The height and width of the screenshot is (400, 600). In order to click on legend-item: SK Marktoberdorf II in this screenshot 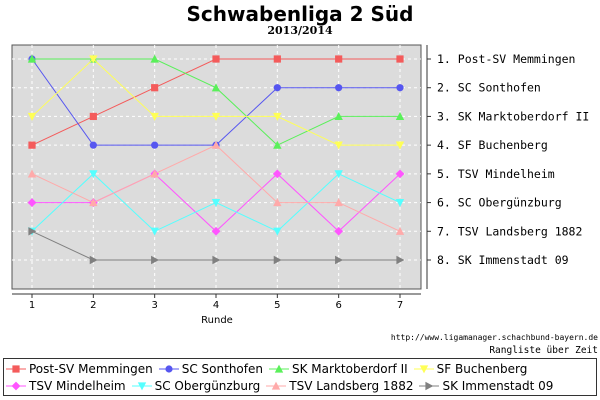, I will do `click(338, 368)`.